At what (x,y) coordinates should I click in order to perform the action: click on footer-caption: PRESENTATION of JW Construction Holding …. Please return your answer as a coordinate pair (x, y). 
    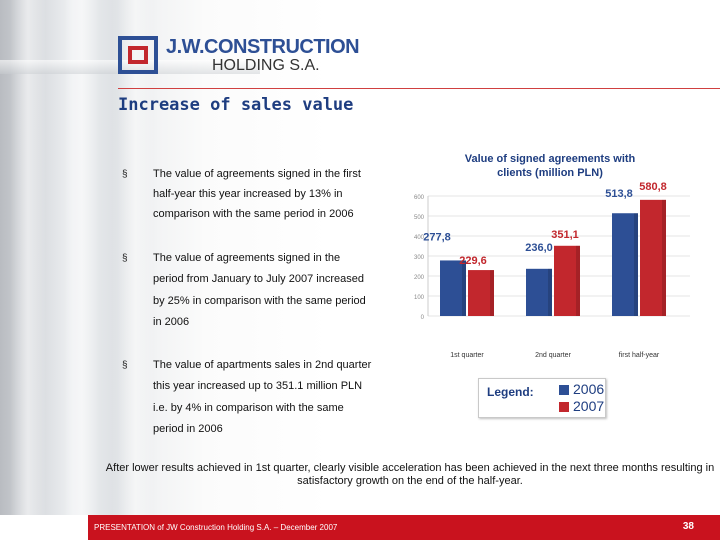
    Looking at the image, I should click on (216, 527).